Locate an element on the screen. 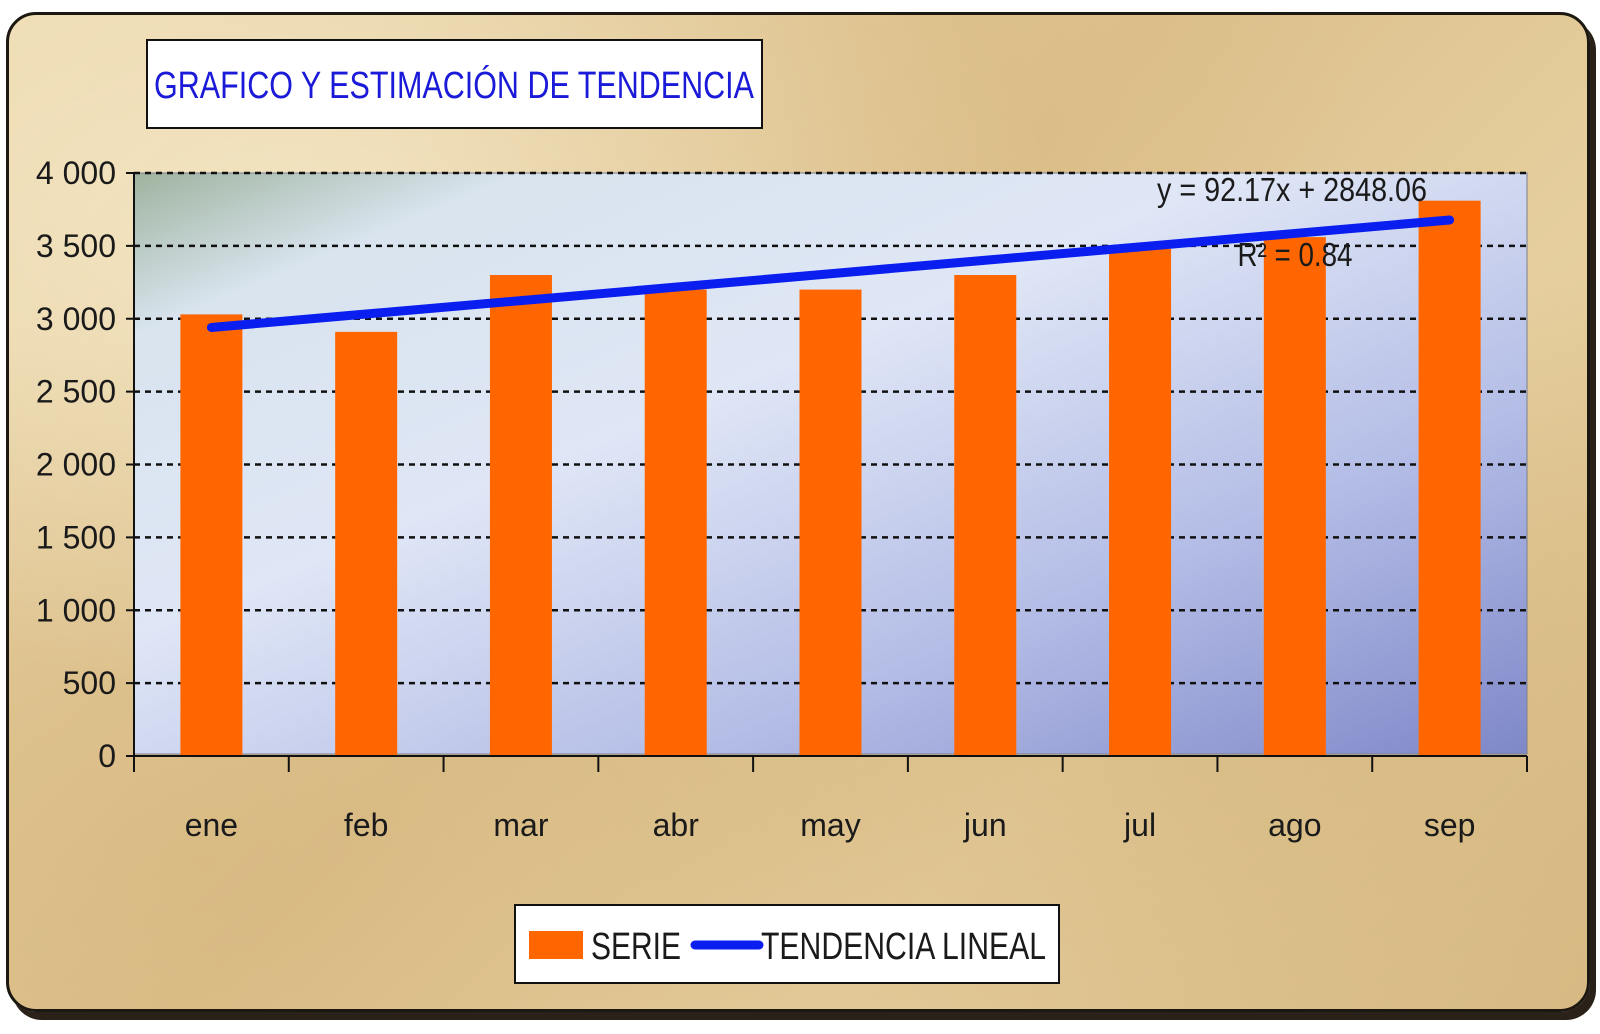 The image size is (1600, 1034). x-ticks: ene feb mar abr may jun jul ago sep is located at coordinates (830, 799).